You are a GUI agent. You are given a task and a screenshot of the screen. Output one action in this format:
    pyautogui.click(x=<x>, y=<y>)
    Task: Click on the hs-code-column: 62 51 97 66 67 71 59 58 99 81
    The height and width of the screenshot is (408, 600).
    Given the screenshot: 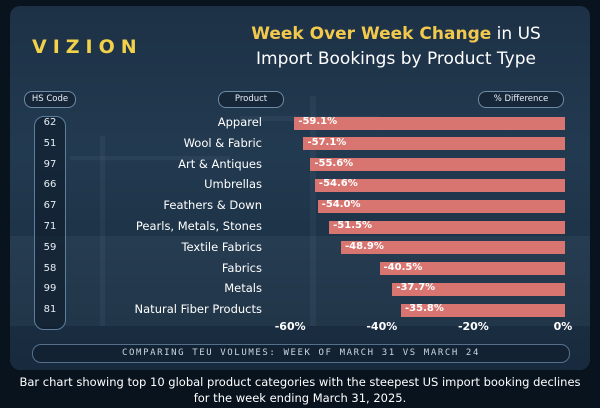 What is the action you would take?
    pyautogui.click(x=50, y=223)
    